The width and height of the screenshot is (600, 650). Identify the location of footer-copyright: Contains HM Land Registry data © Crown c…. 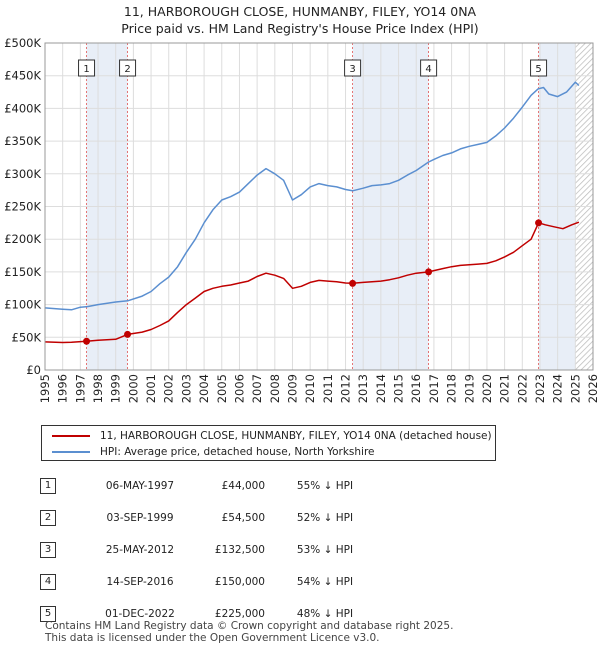
(249, 626).